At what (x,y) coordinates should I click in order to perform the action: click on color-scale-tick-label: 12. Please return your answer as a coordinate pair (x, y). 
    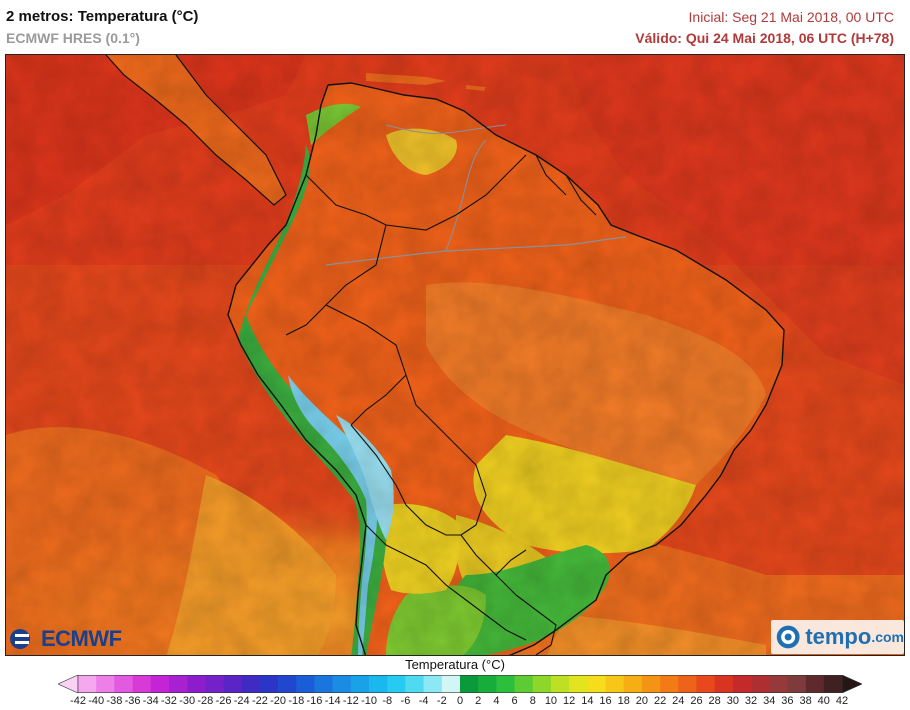
    Looking at the image, I should click on (569, 701).